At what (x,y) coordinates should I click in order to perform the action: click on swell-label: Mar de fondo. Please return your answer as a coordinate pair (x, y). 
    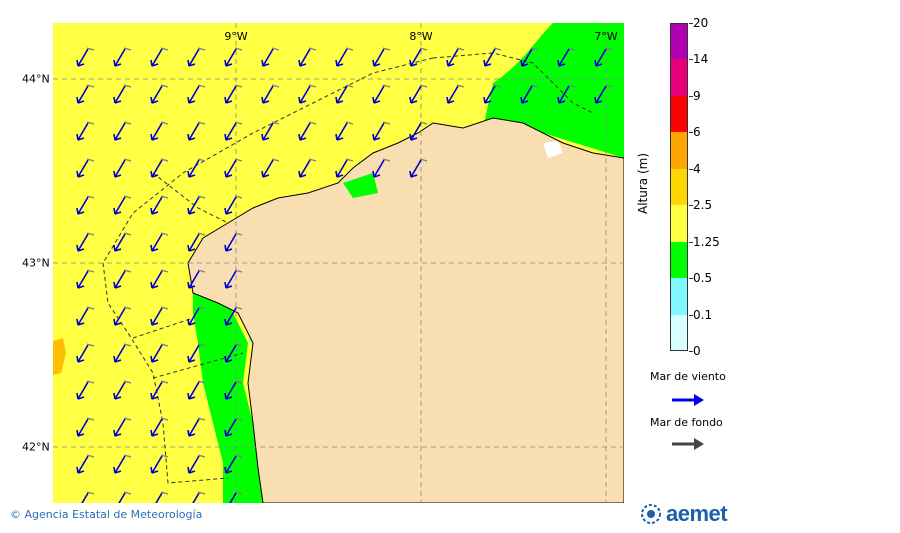
    Looking at the image, I should click on (686, 422).